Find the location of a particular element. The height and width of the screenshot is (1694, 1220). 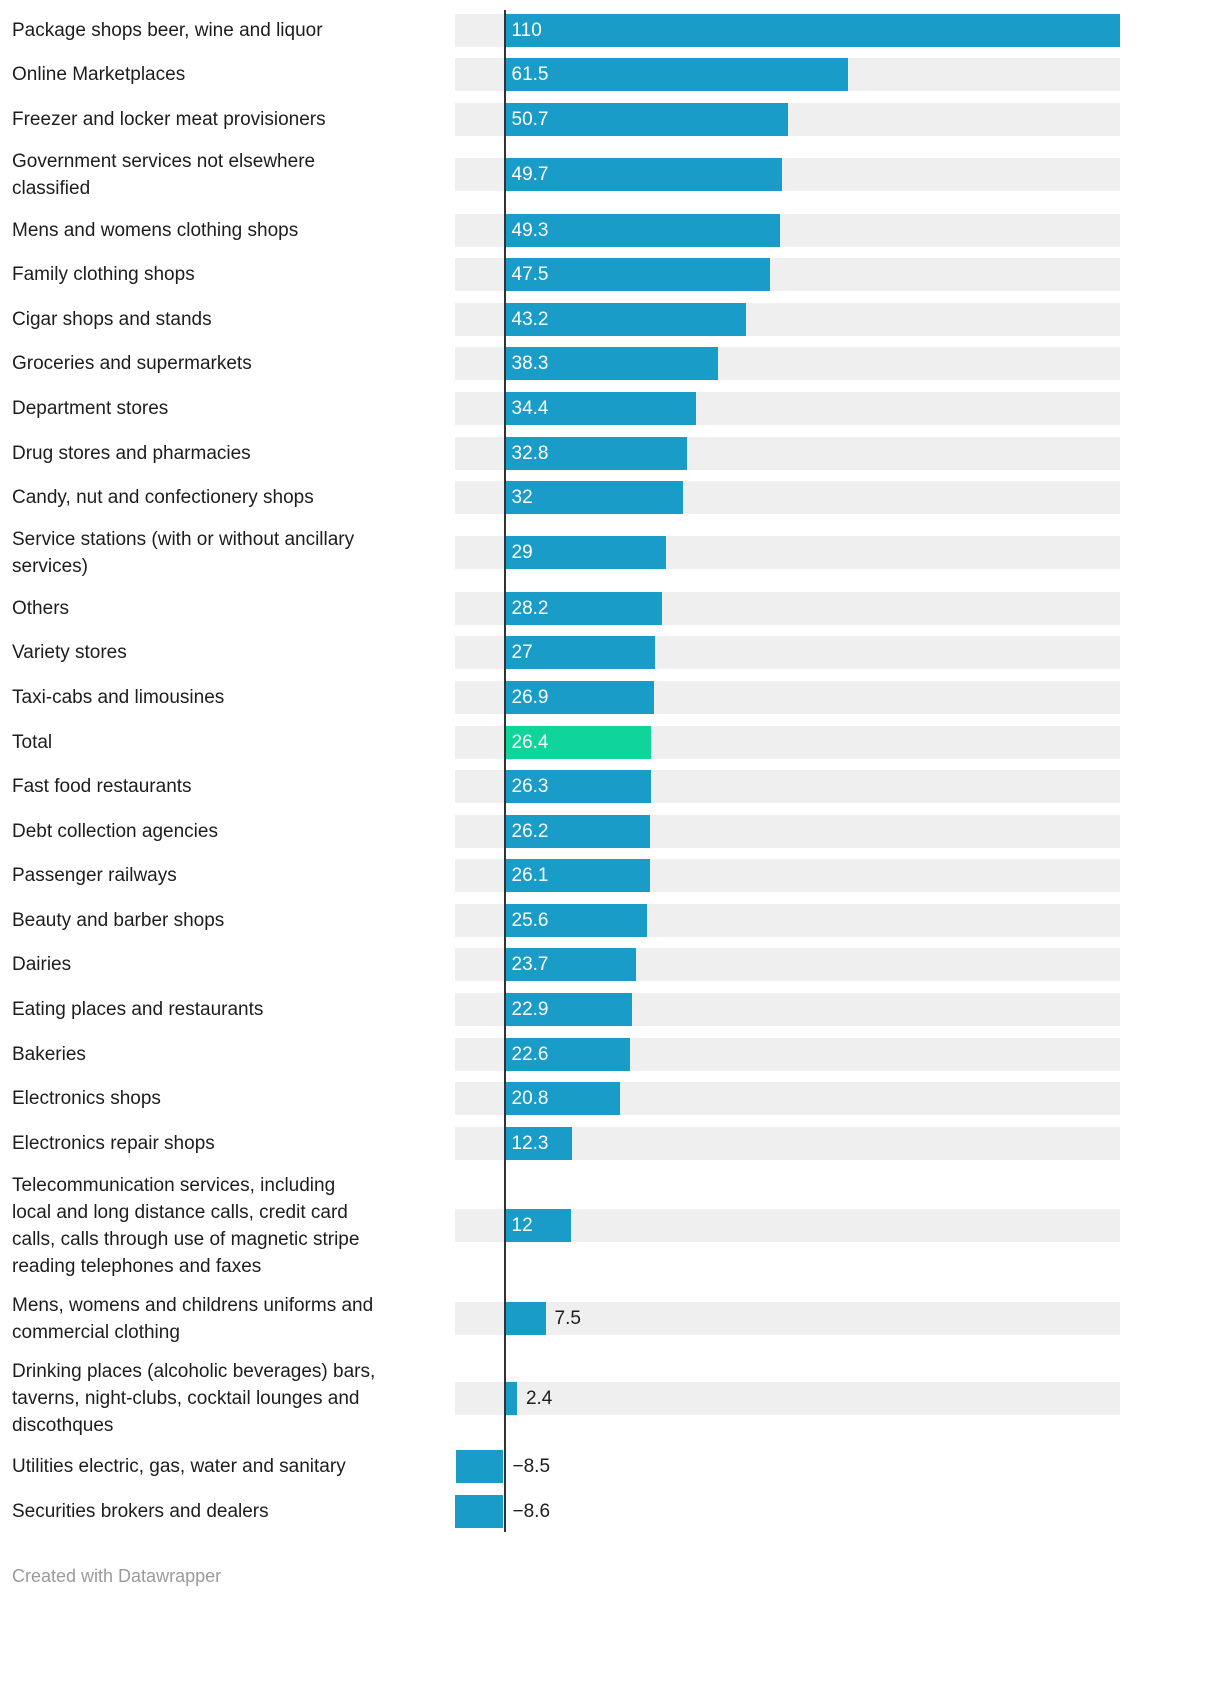

chart-row: Candy, nut and confectionery shops 32 is located at coordinates (616, 497).